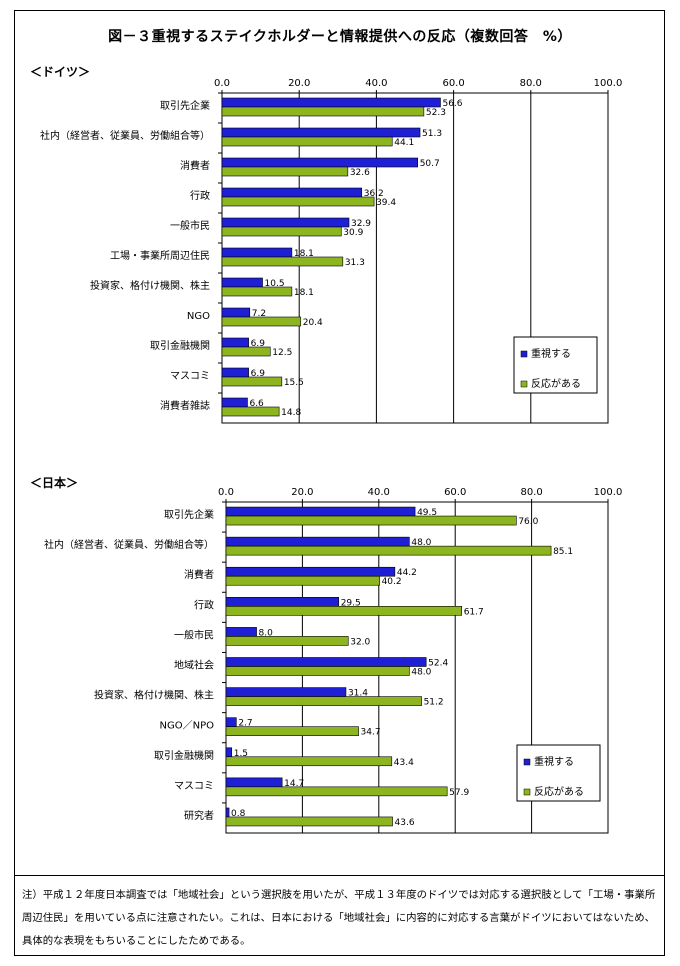 The width and height of the screenshot is (680, 966). Describe the element at coordinates (194, 665) in the screenshot. I see `category-label: 地域社会` at that location.